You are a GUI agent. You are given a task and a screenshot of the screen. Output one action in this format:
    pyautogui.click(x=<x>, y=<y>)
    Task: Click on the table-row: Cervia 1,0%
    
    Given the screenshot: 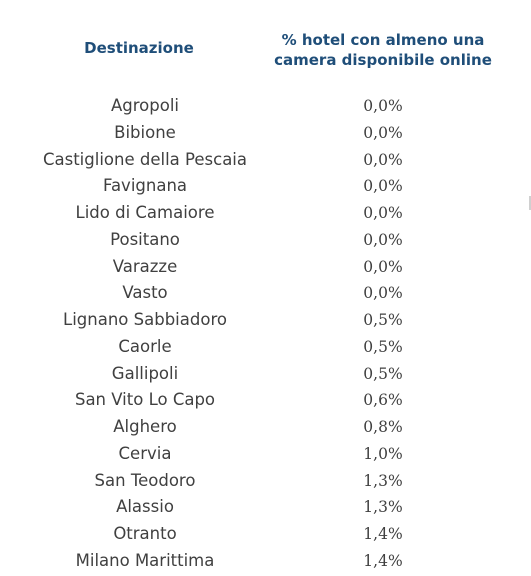 What is the action you would take?
    pyautogui.click(x=265, y=454)
    